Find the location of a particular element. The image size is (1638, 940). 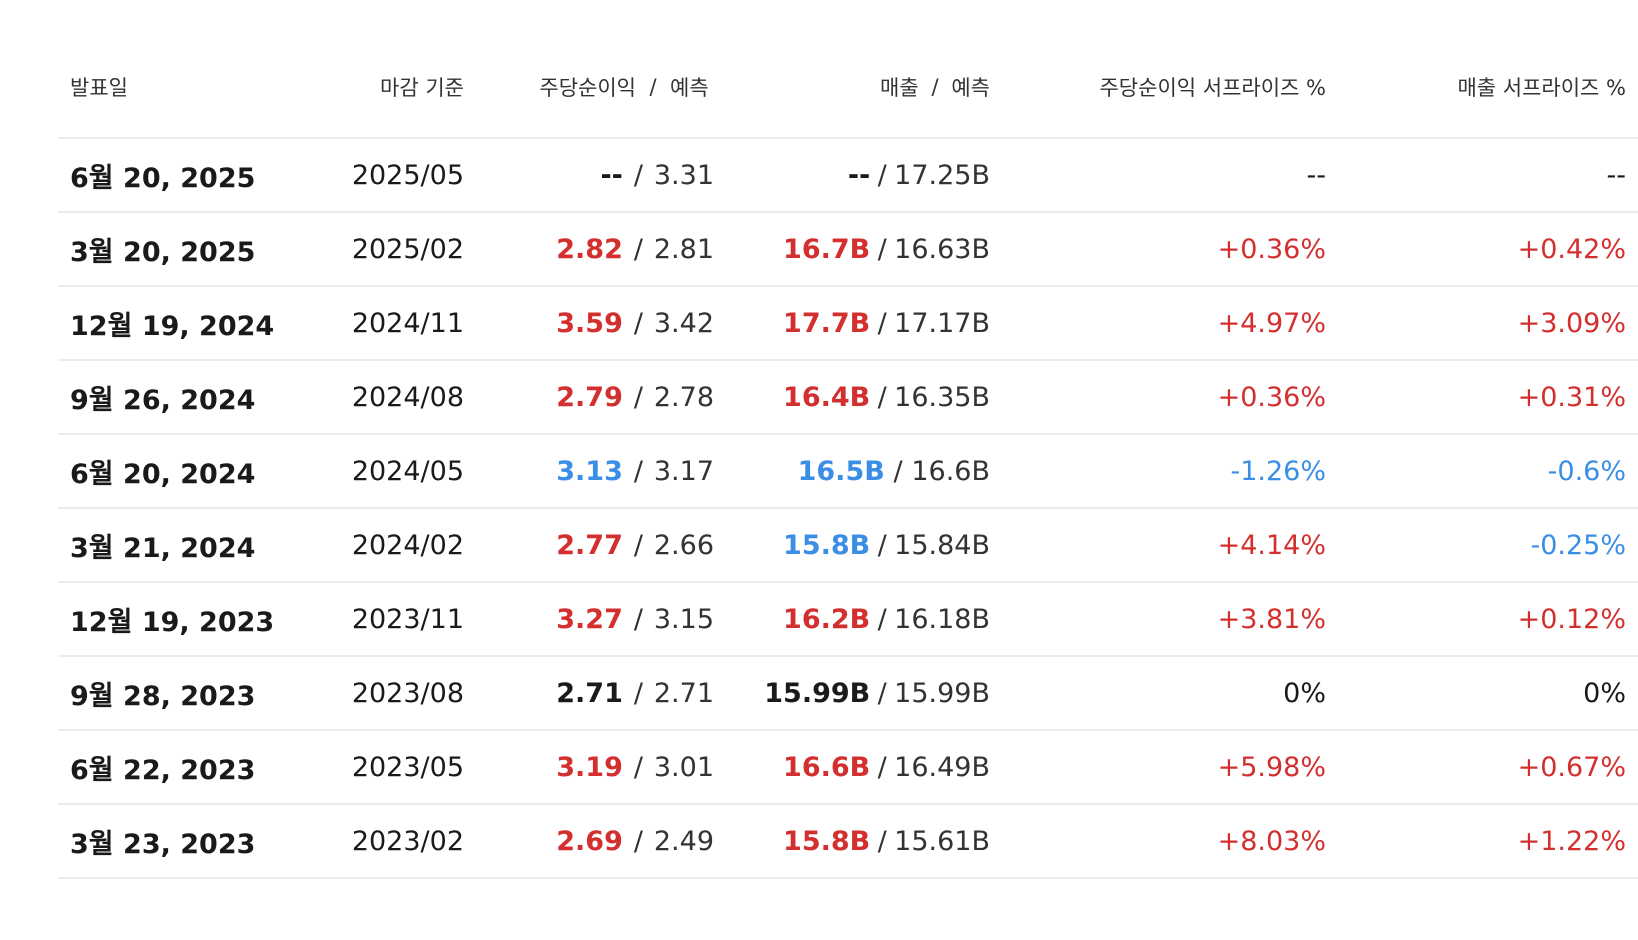

revenue-forecast: 17.17B is located at coordinates (942, 323).